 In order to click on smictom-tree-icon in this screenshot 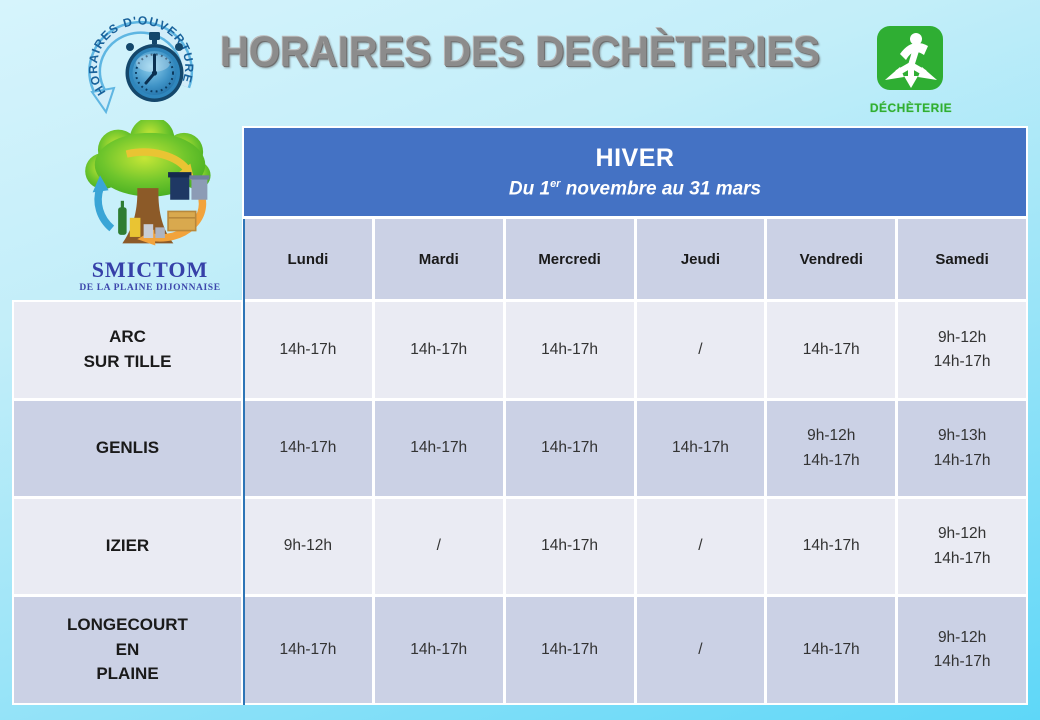, I will do `click(148, 181)`.